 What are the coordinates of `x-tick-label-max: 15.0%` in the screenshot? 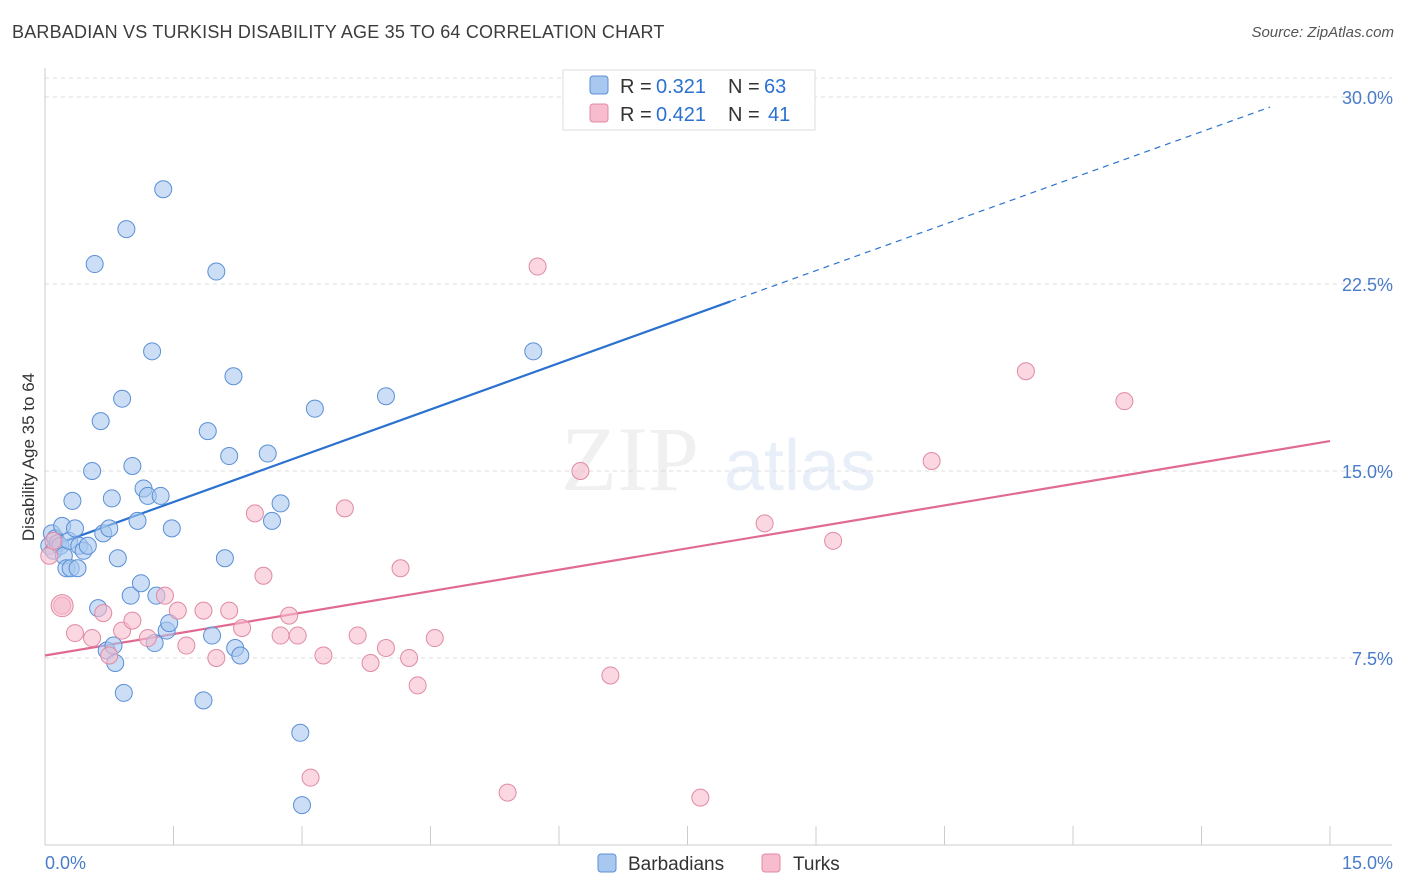 It's located at (1367, 863).